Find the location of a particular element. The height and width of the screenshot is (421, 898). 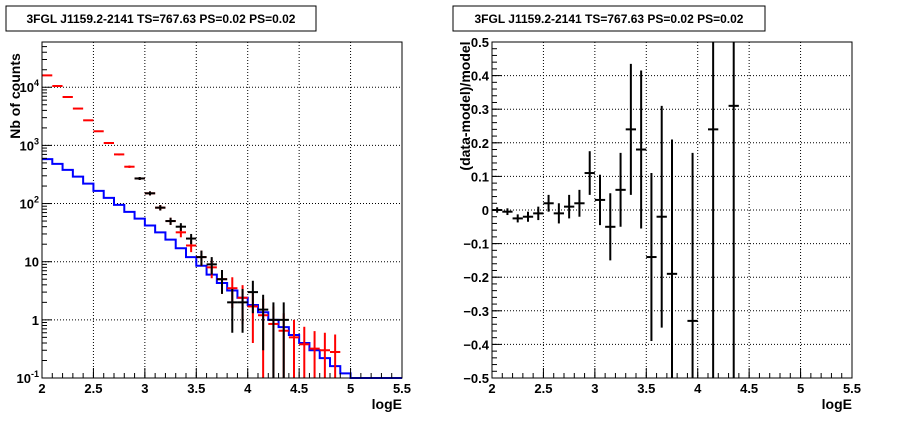

y-tick-label: −0.1 is located at coordinates (476, 244).